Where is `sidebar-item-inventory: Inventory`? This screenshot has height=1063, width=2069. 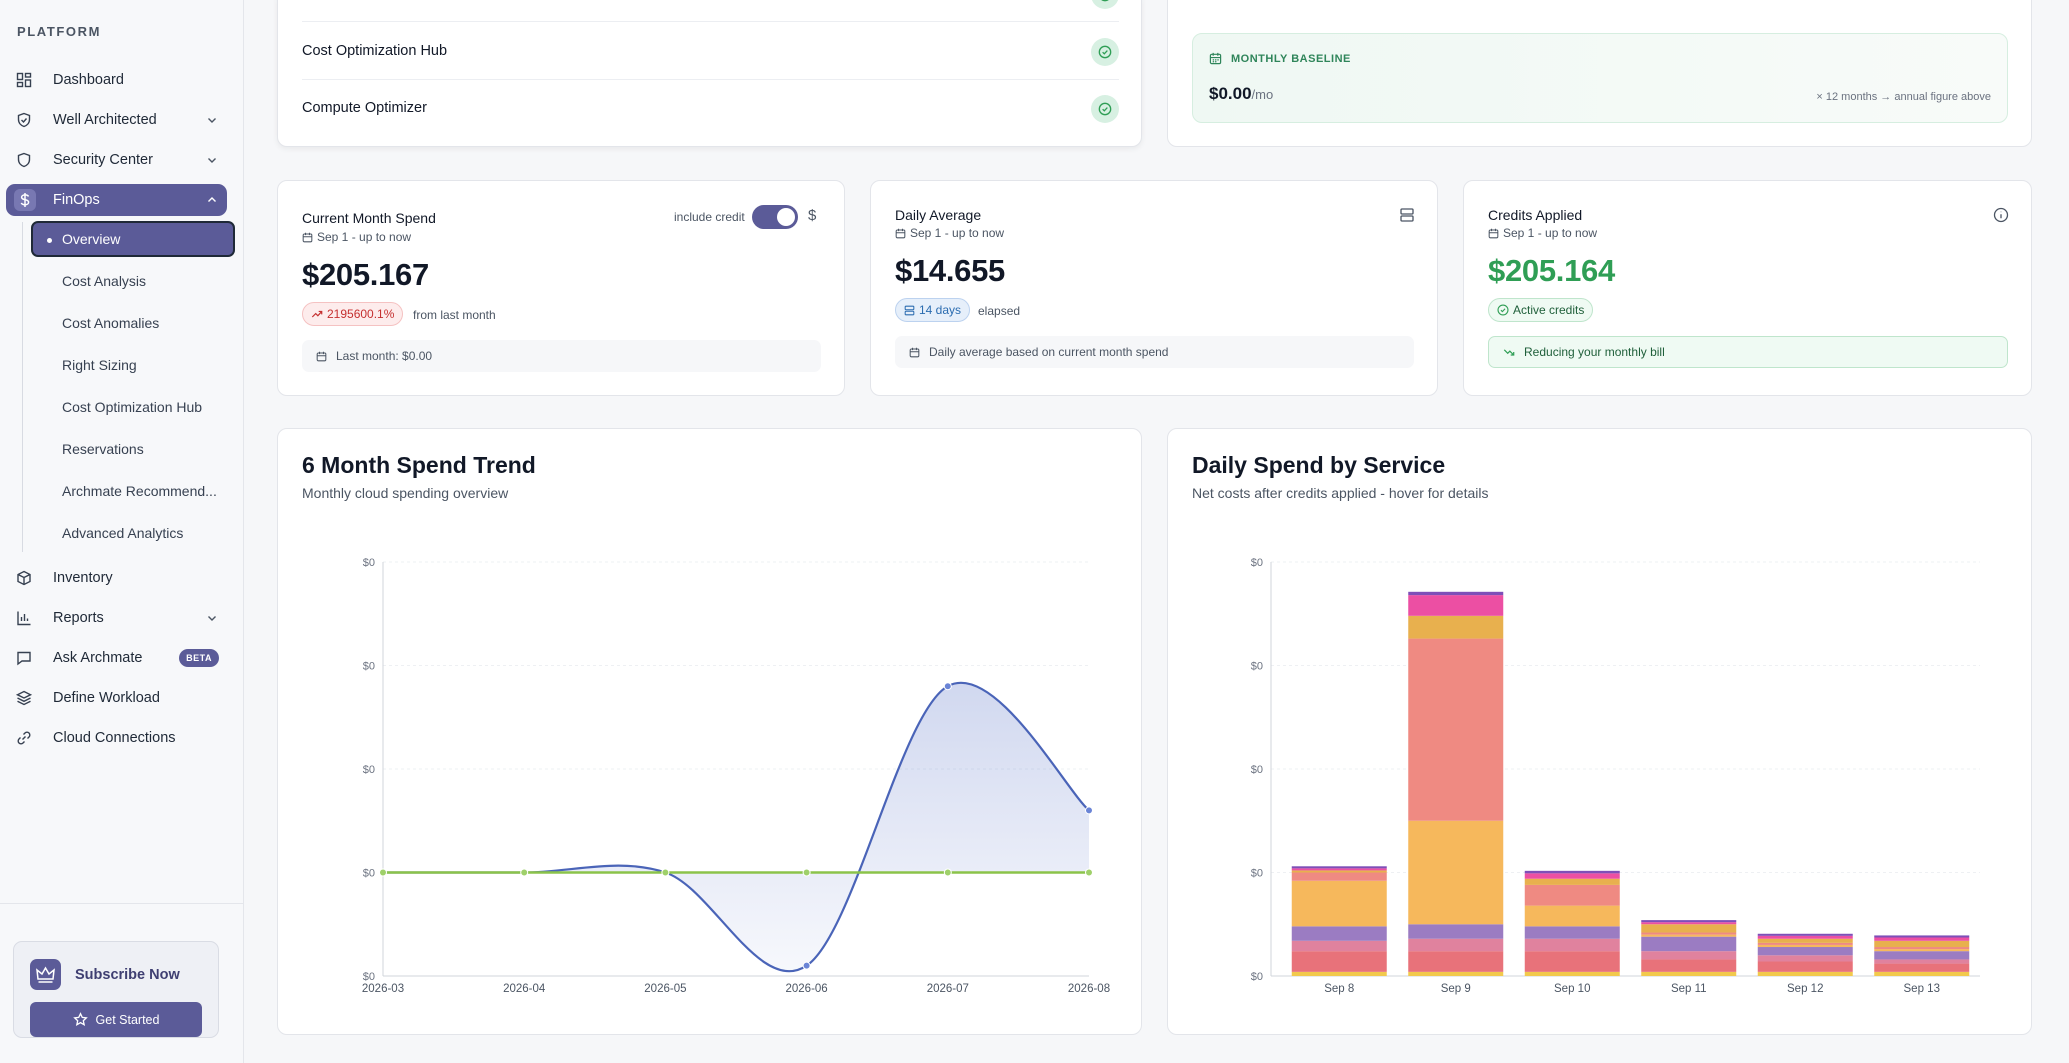 sidebar-item-inventory: Inventory is located at coordinates (116, 578).